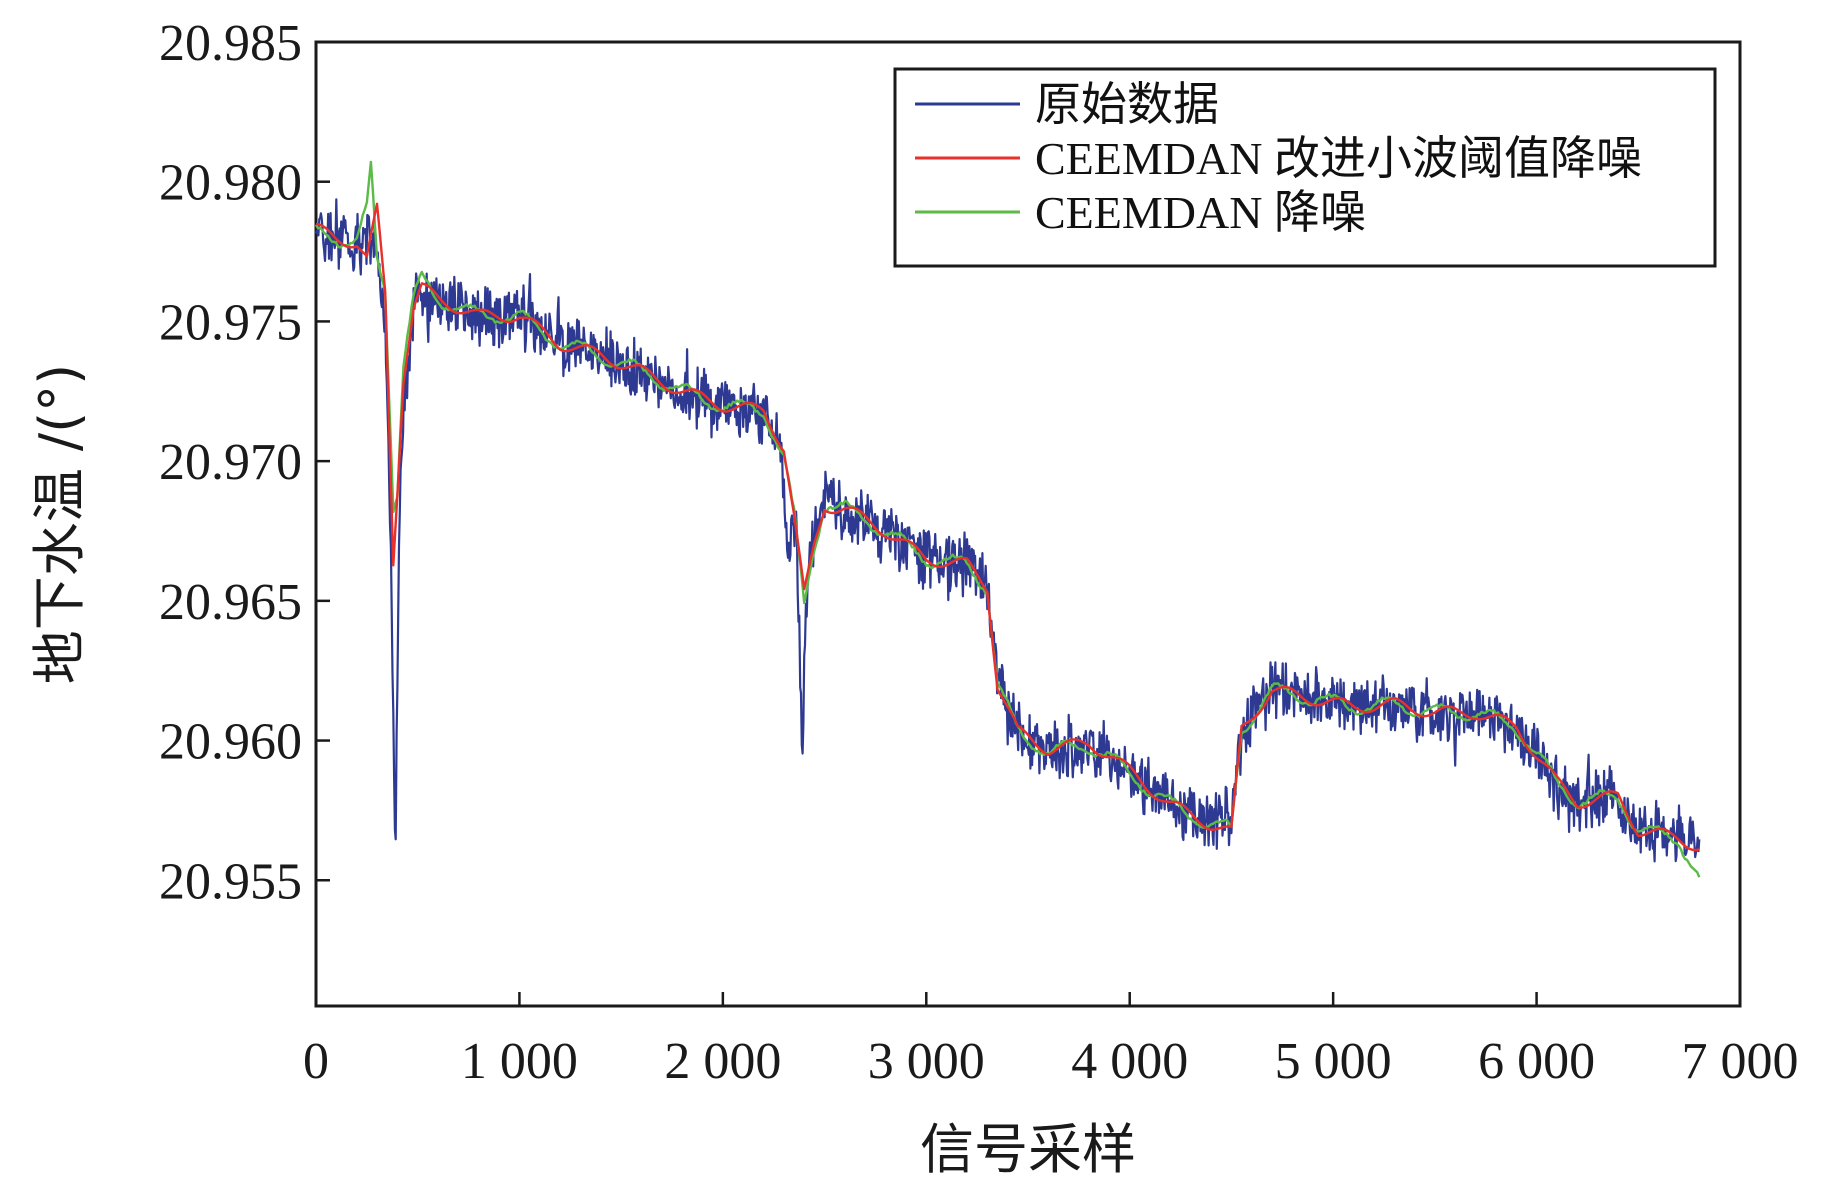 The image size is (1843, 1181). I want to click on legend-label: CEEMDAN 降噪, so click(1200, 212).